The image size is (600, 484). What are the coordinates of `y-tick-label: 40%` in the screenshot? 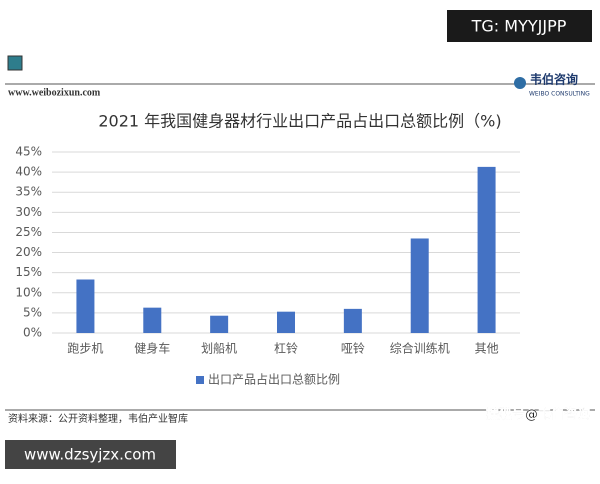 It's located at (28, 172).